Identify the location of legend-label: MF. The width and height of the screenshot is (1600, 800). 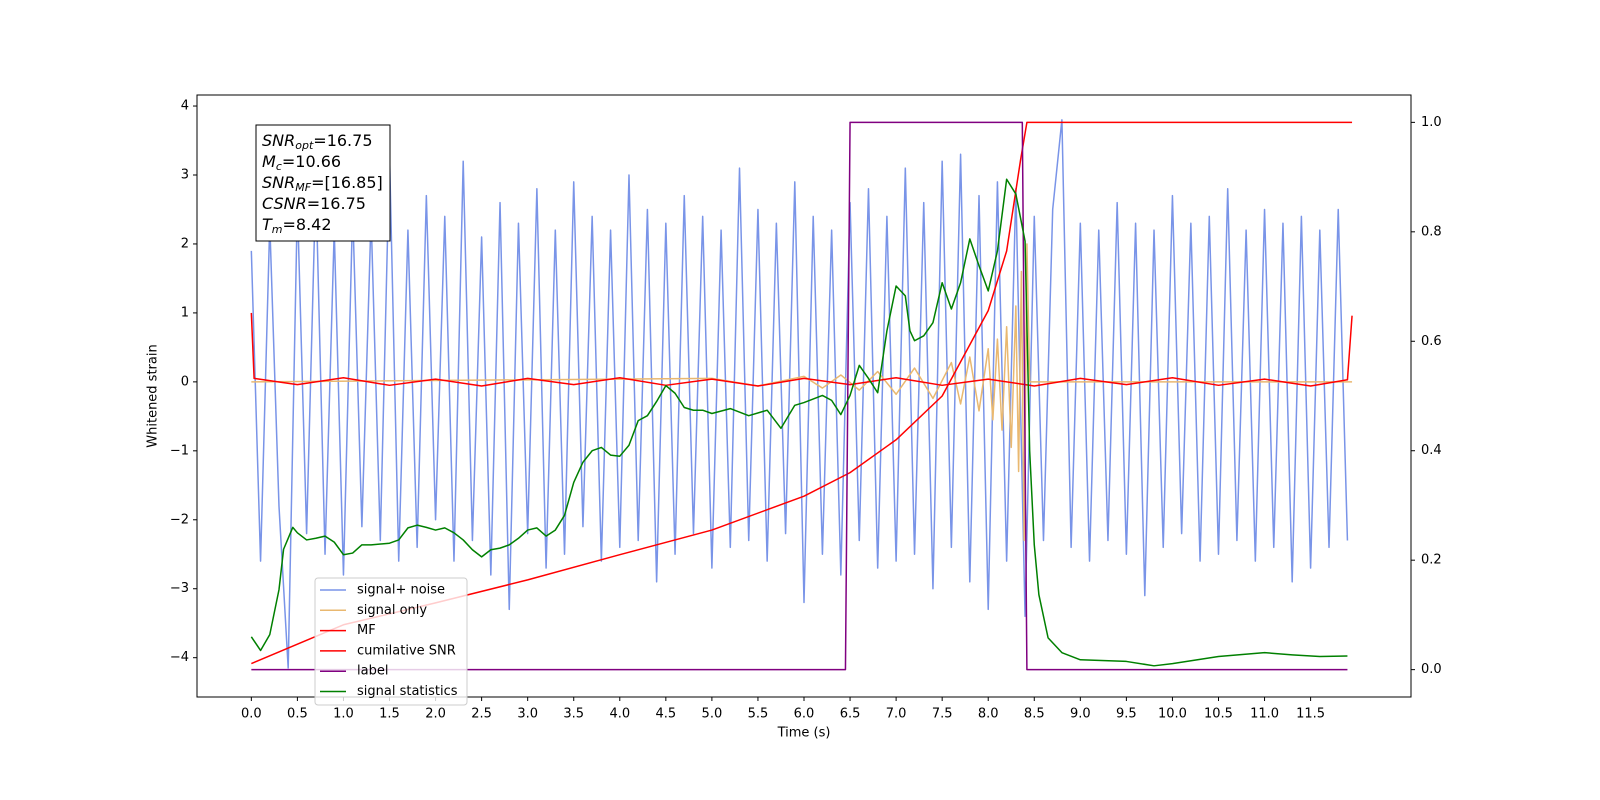
(366, 630).